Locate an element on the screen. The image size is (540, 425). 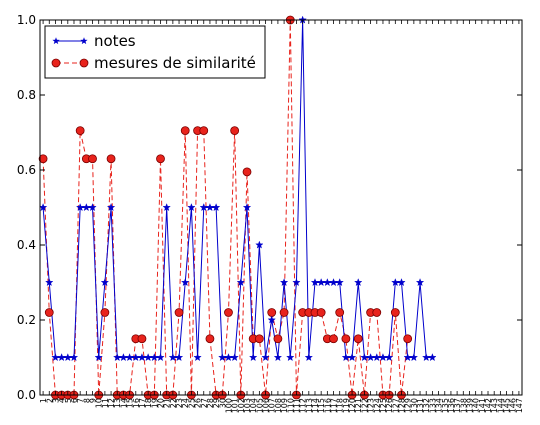
x-tick-label: 108 is located at coordinates (278, 405).